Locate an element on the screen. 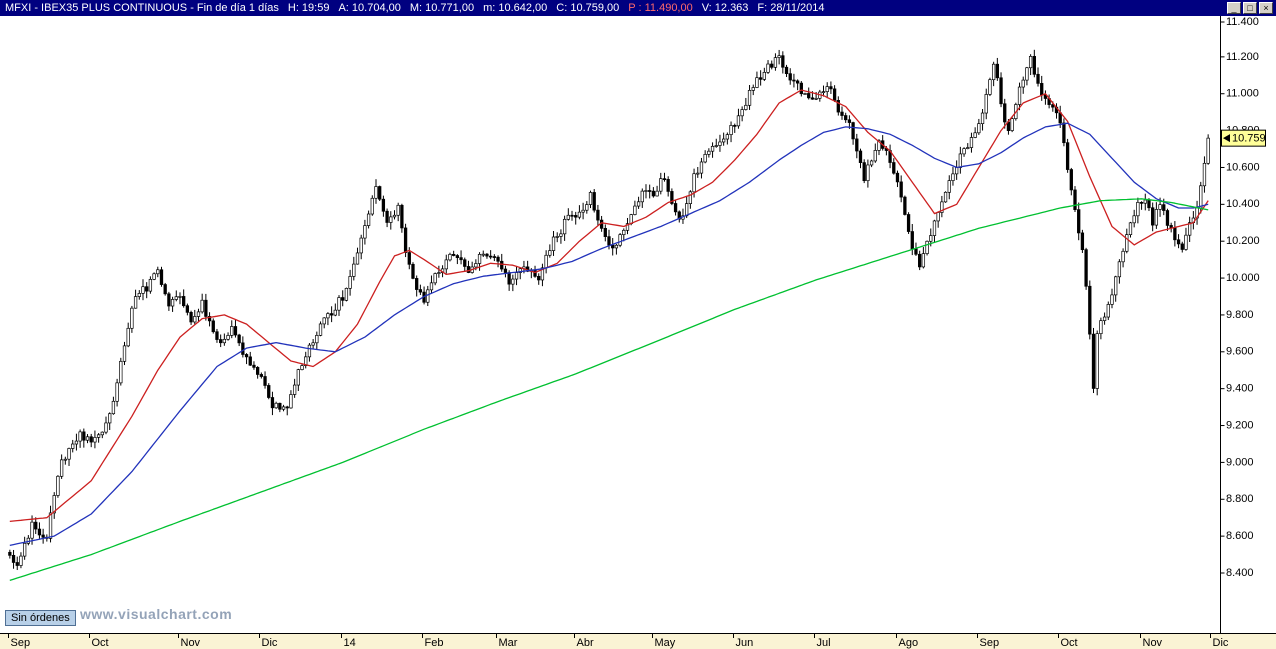 This screenshot has height=649, width=1276. price-tick-label: 9.000 is located at coordinates (1240, 462).